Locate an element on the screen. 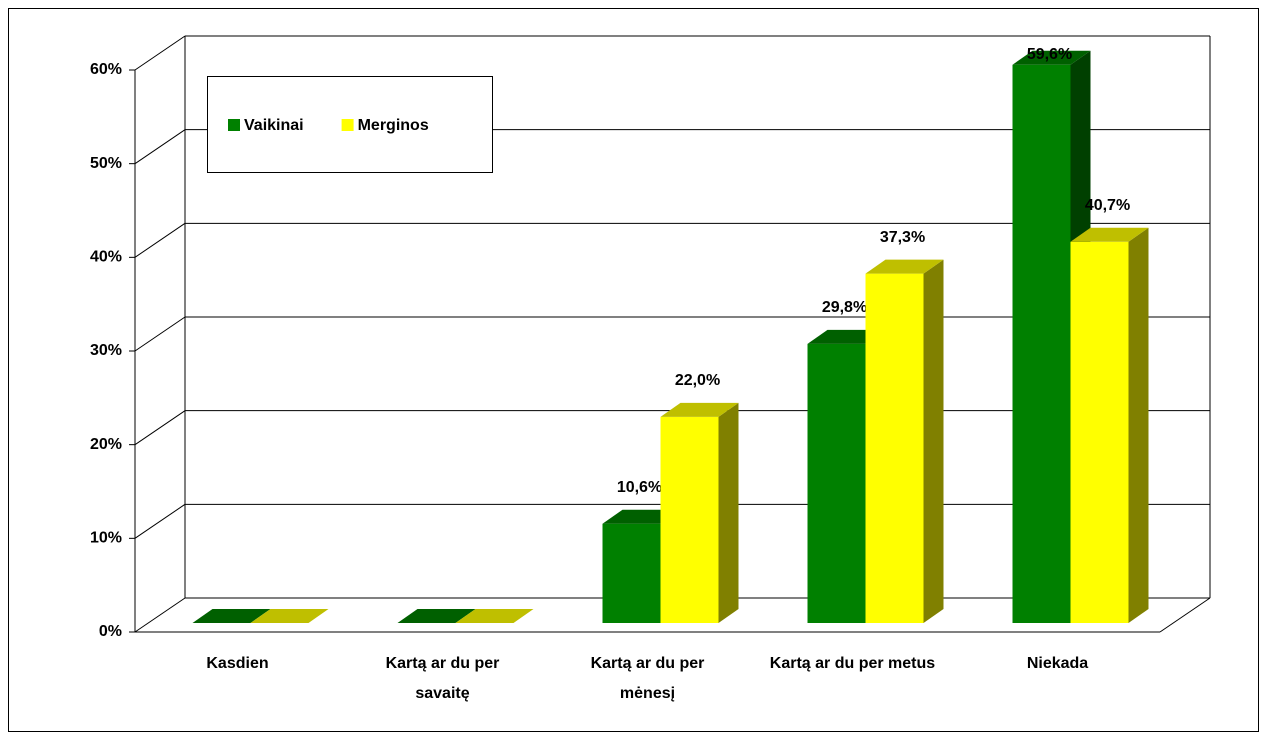  y-tick-label: 0% is located at coordinates (110, 631).